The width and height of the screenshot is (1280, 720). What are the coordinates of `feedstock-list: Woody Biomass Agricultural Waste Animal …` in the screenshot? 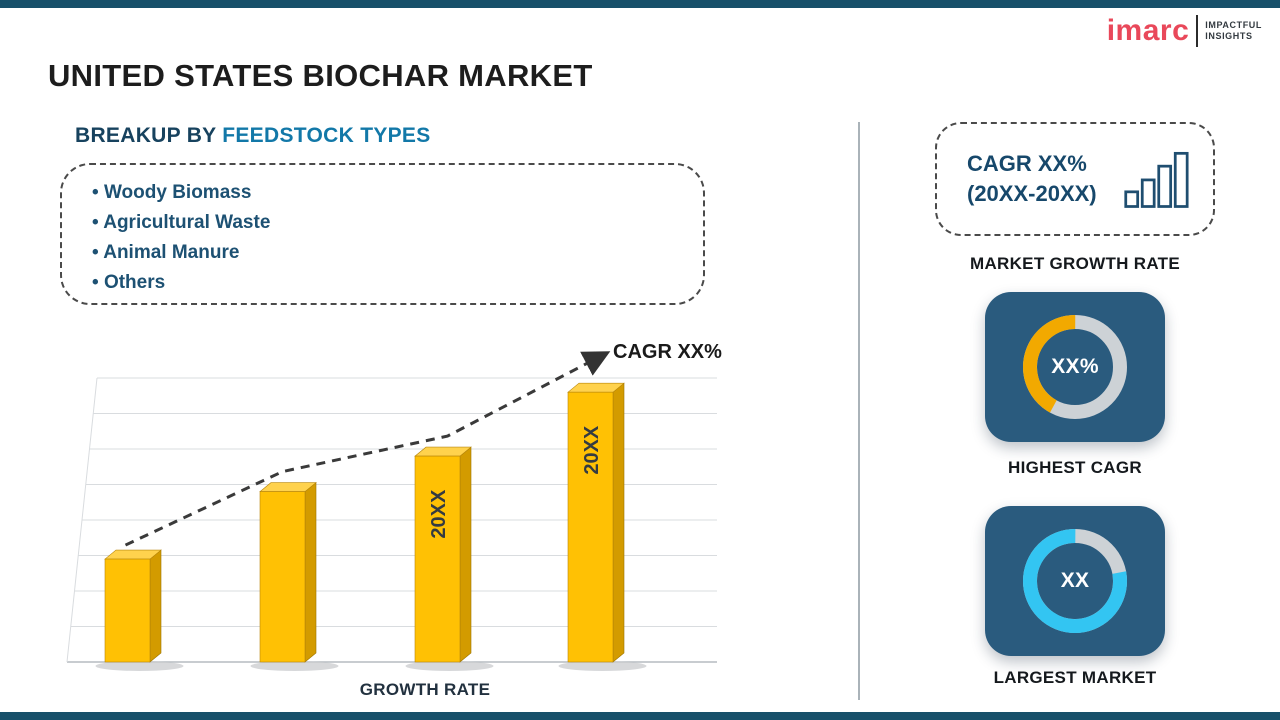 It's located at (382, 231).